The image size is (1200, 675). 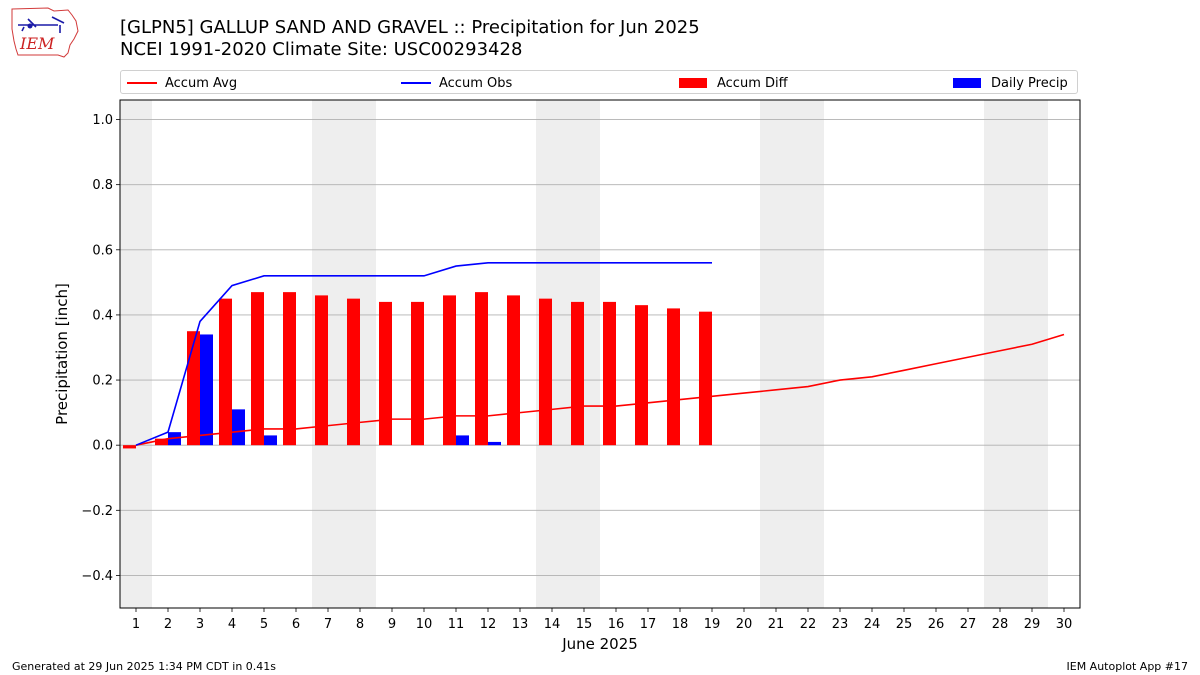 I want to click on x-tick-label: 4, so click(x=232, y=624).